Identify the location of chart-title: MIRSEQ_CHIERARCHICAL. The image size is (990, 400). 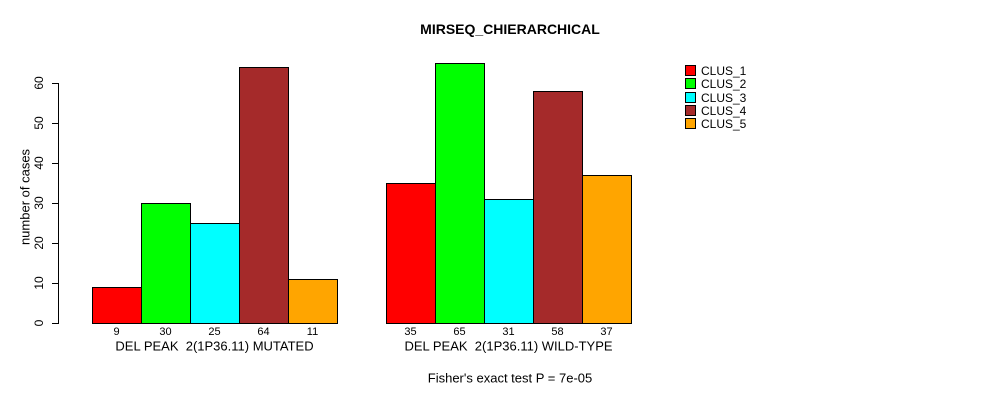
(510, 29).